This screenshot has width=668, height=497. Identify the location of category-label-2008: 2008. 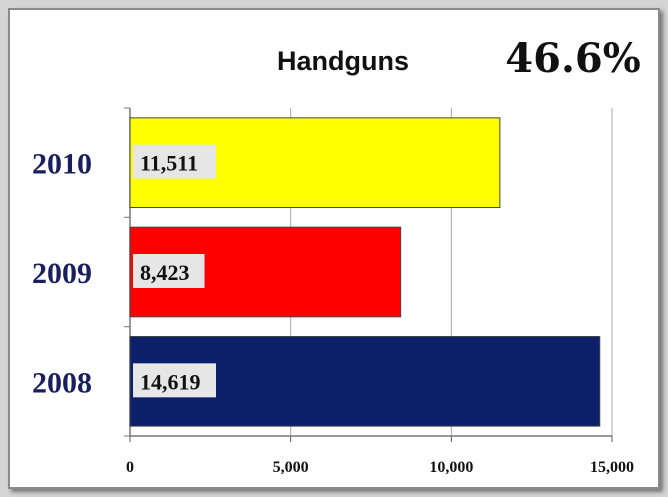
(62, 382).